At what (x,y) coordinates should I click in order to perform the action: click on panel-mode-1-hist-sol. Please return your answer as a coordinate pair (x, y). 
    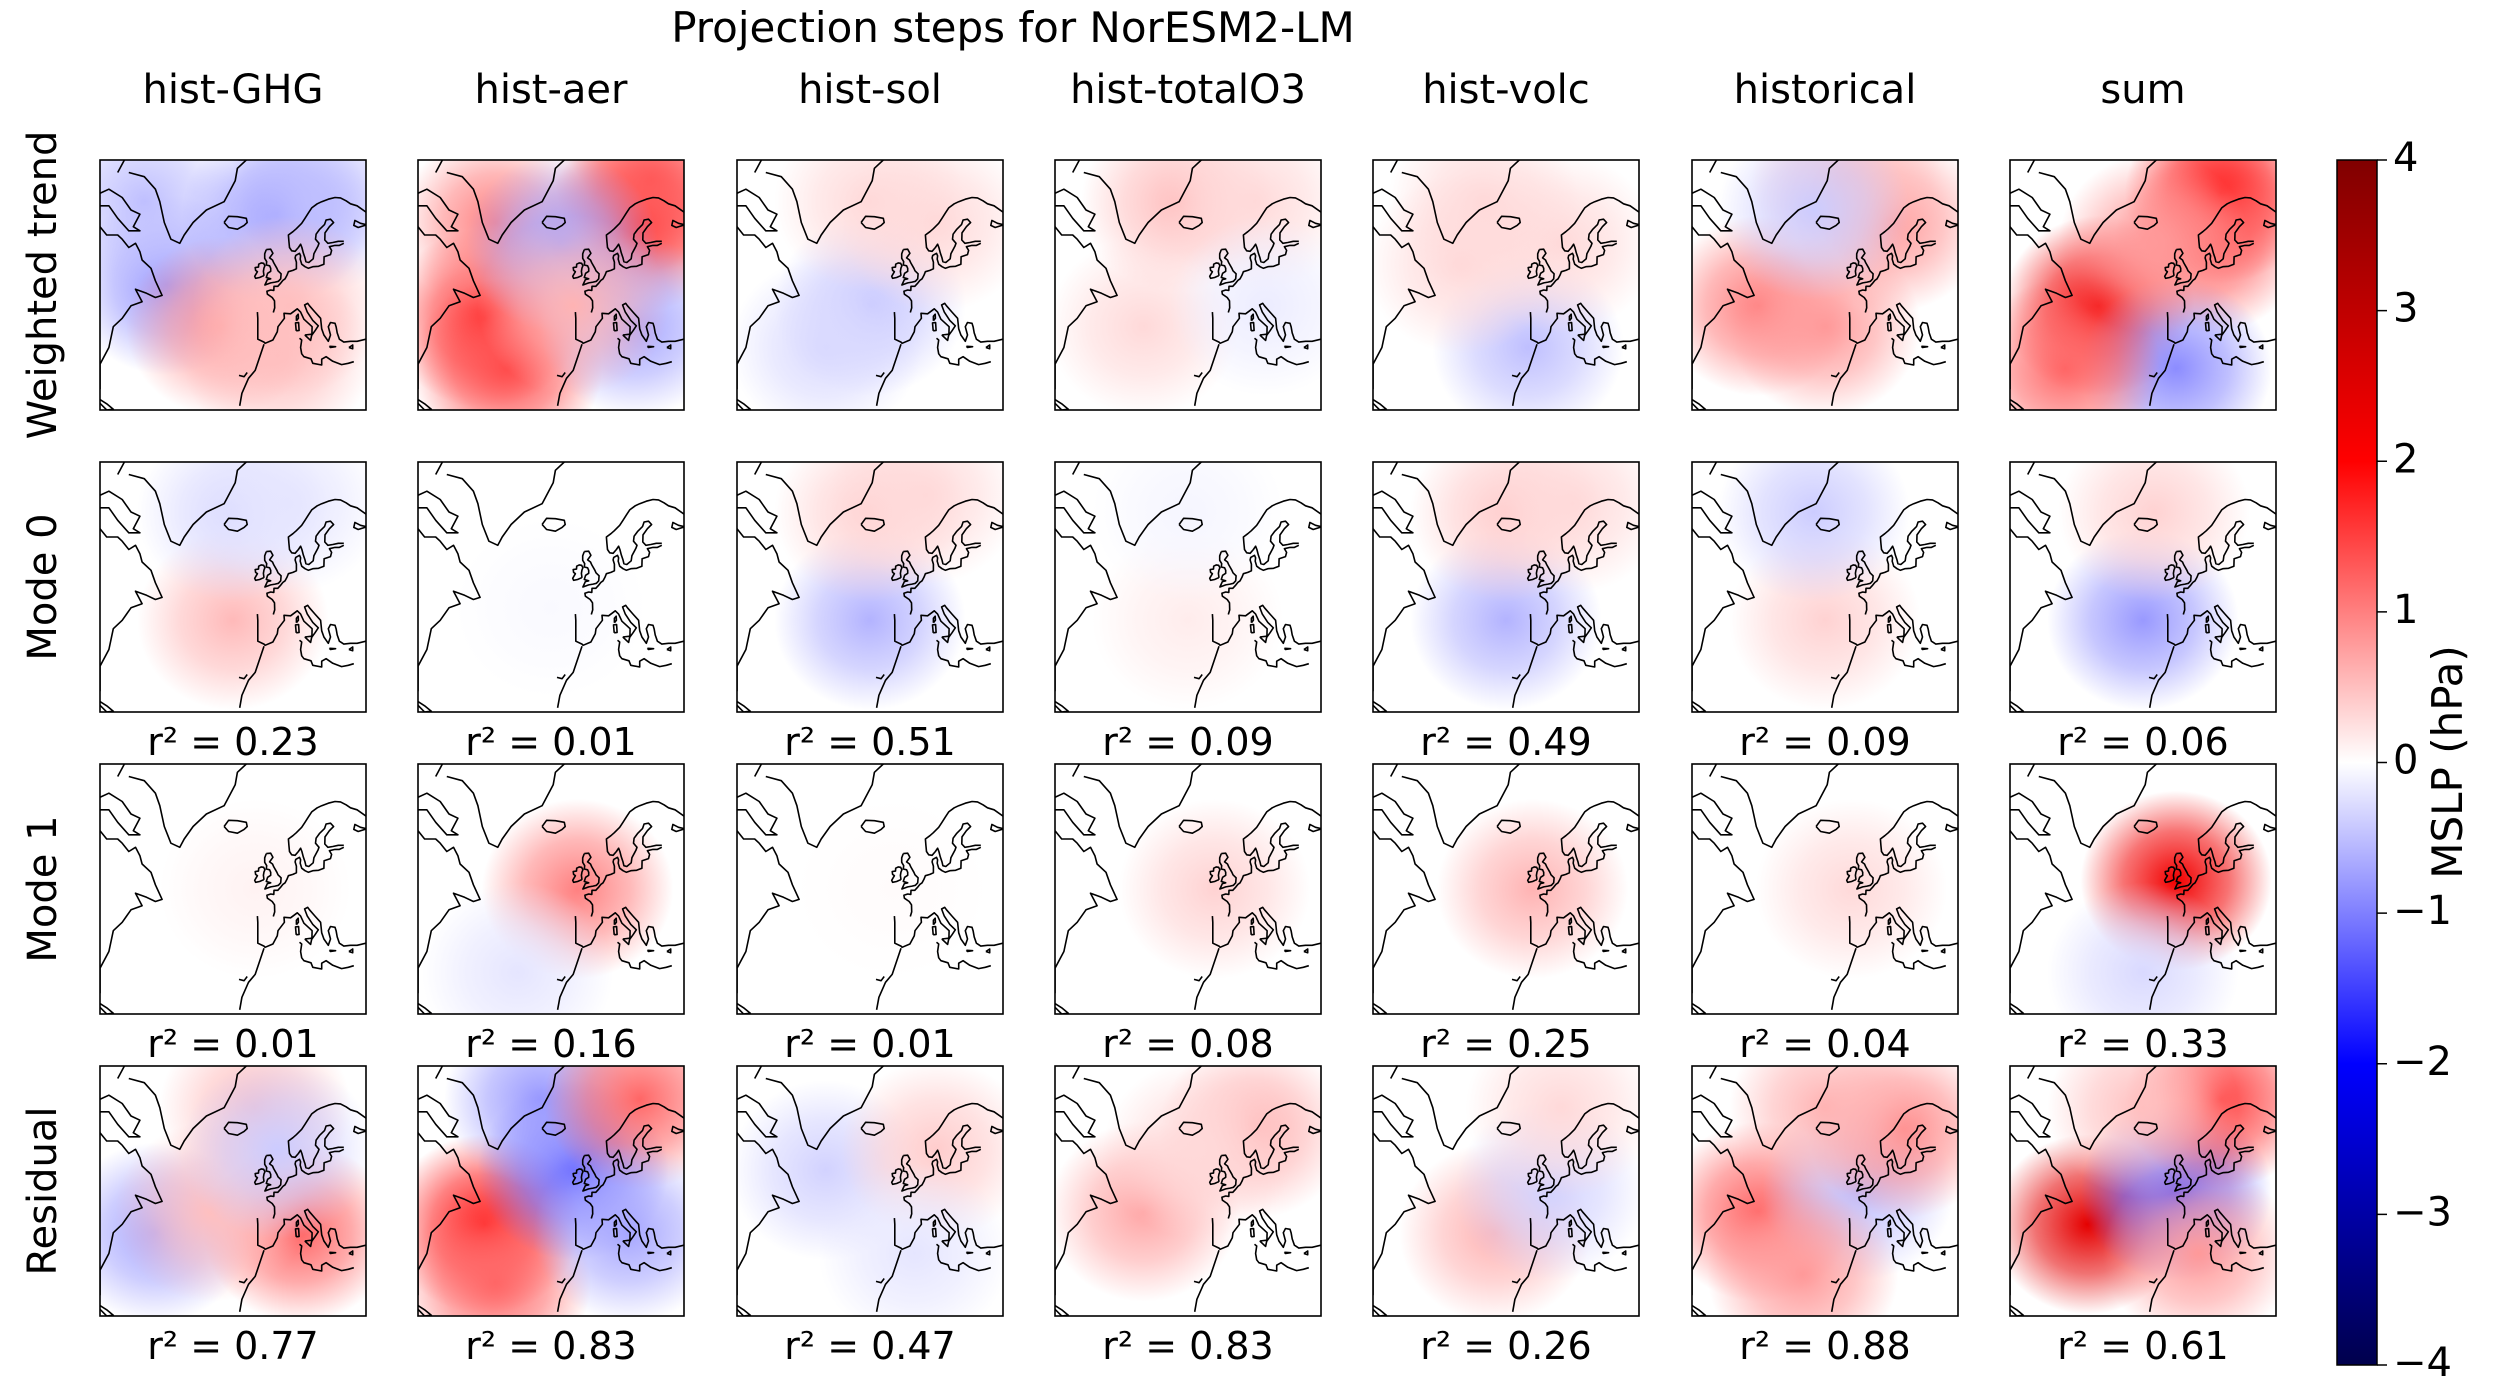
    Looking at the image, I should click on (870, 889).